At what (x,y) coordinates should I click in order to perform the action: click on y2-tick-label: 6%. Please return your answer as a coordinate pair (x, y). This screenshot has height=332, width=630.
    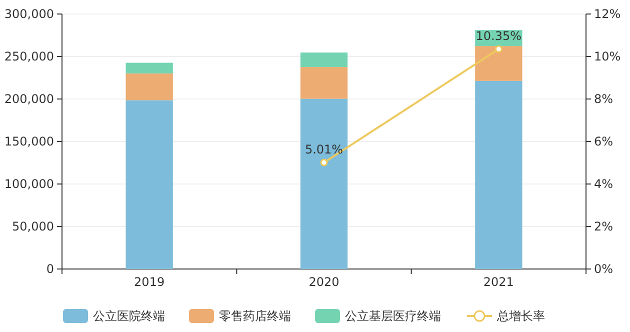
    Looking at the image, I should click on (604, 141).